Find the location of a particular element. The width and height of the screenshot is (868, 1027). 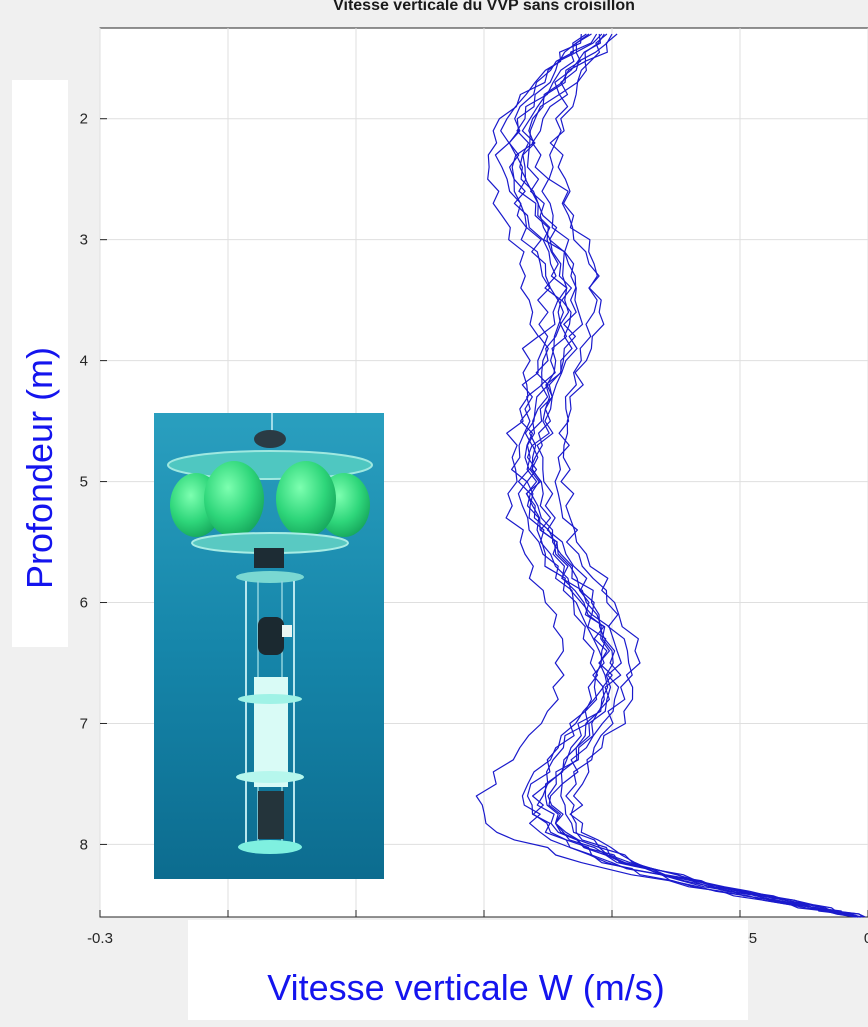

y-tick-label: 2 is located at coordinates (84, 119).